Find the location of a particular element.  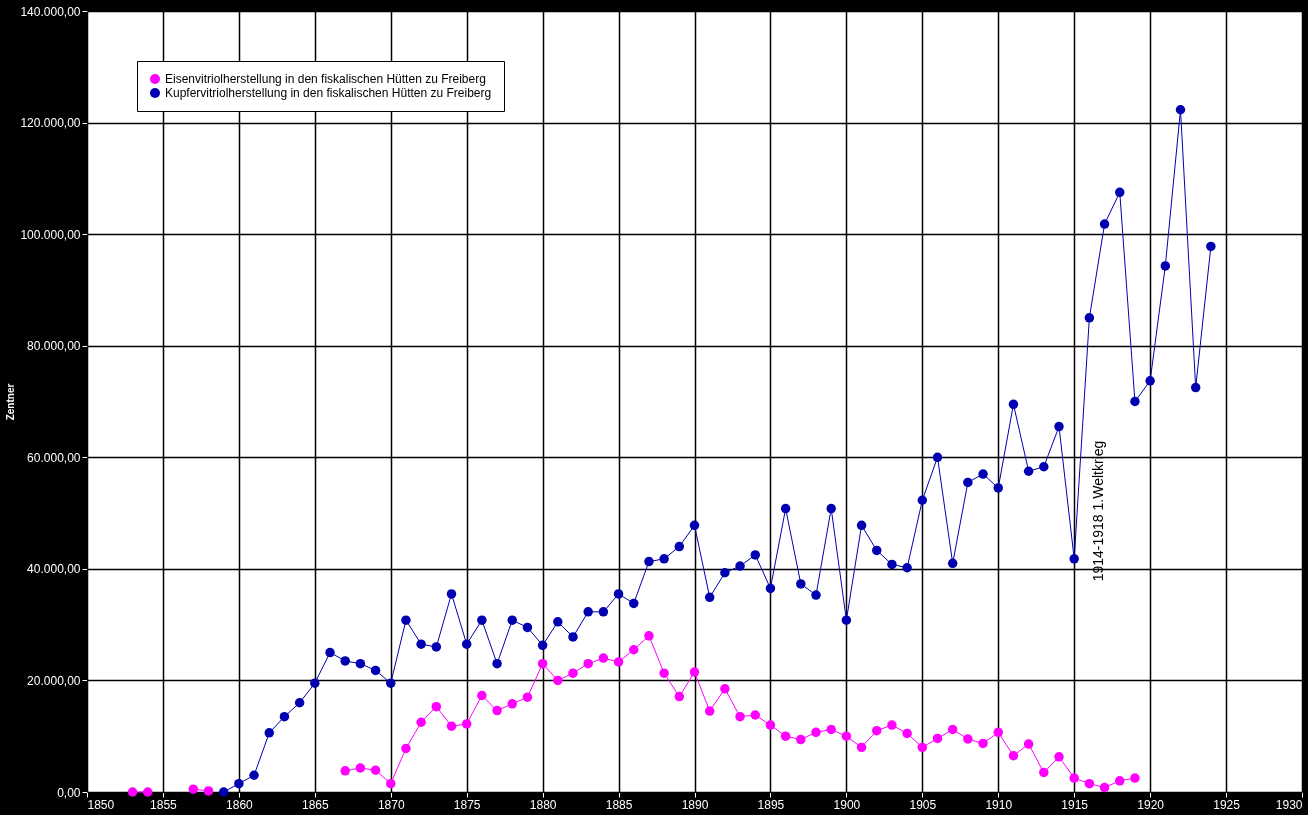

annotation: 1914-1918 1.Weltkrieg is located at coordinates (1098, 511).